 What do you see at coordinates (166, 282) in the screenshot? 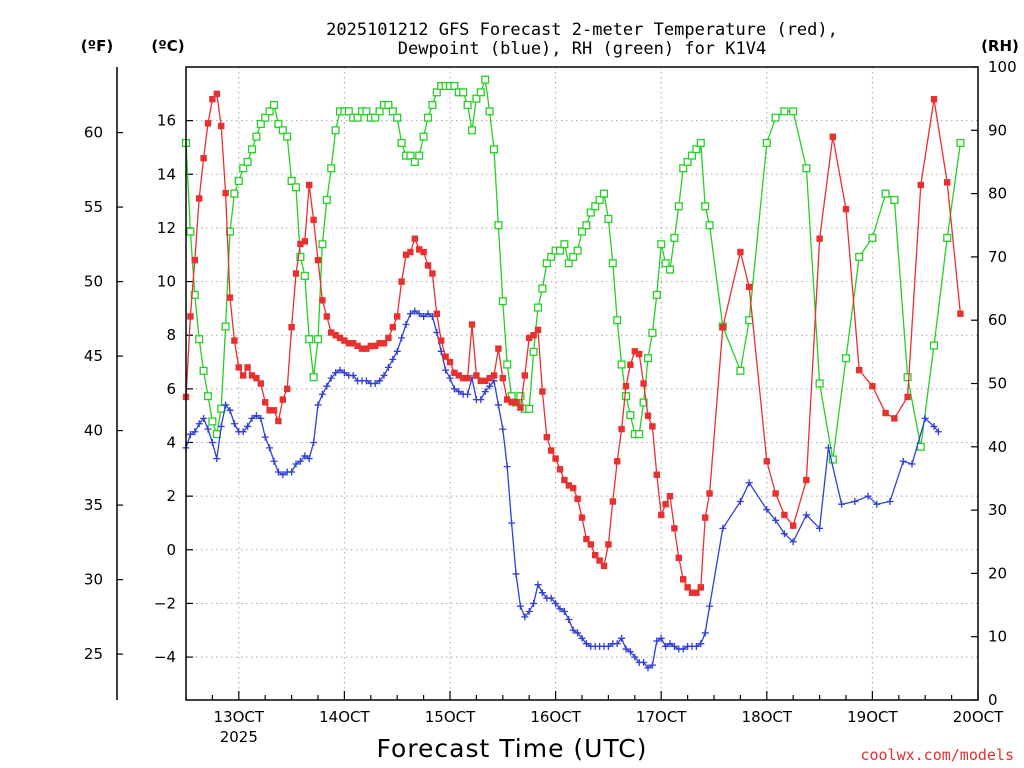
I see `celsius-tick-label: 10` at bounding box center [166, 282].